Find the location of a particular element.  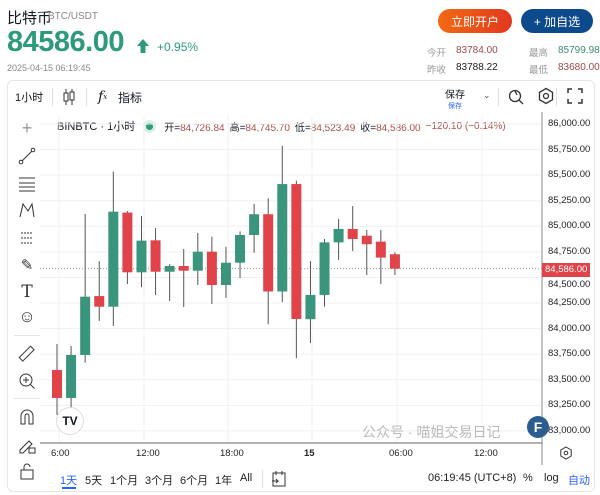

tradingview-logo: TV is located at coordinates (70, 421).